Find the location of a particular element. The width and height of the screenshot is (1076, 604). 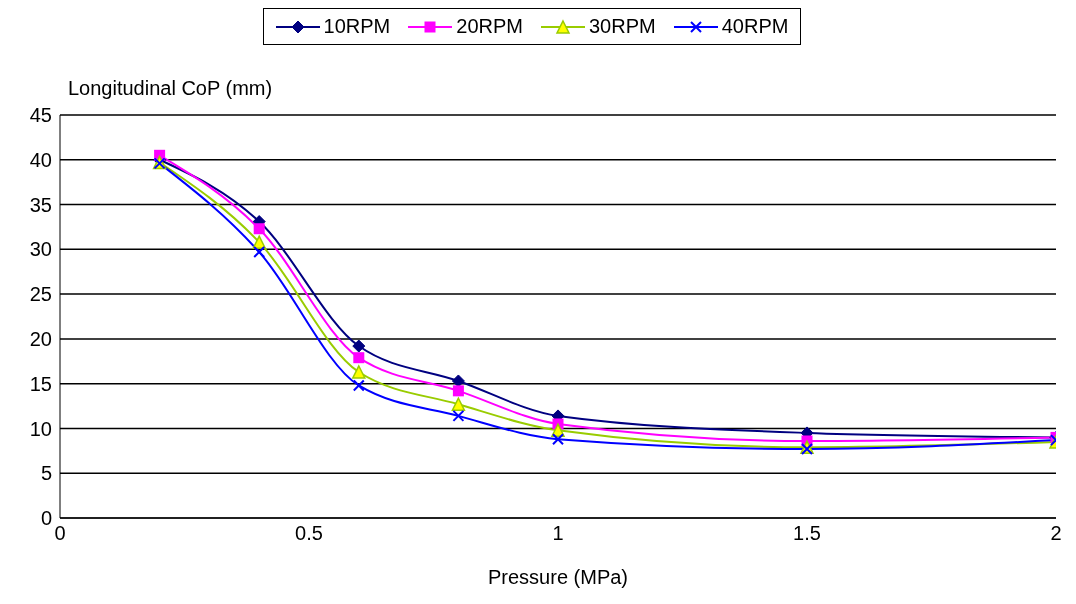

legend-label: 40RPM is located at coordinates (754, 26).